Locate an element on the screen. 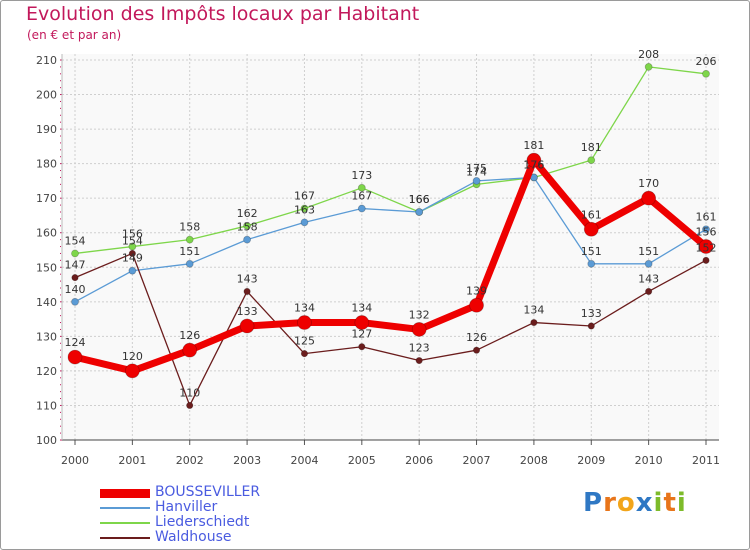 The image size is (750, 550). legend-label-liederschiedt: Liederschiedt is located at coordinates (202, 522).